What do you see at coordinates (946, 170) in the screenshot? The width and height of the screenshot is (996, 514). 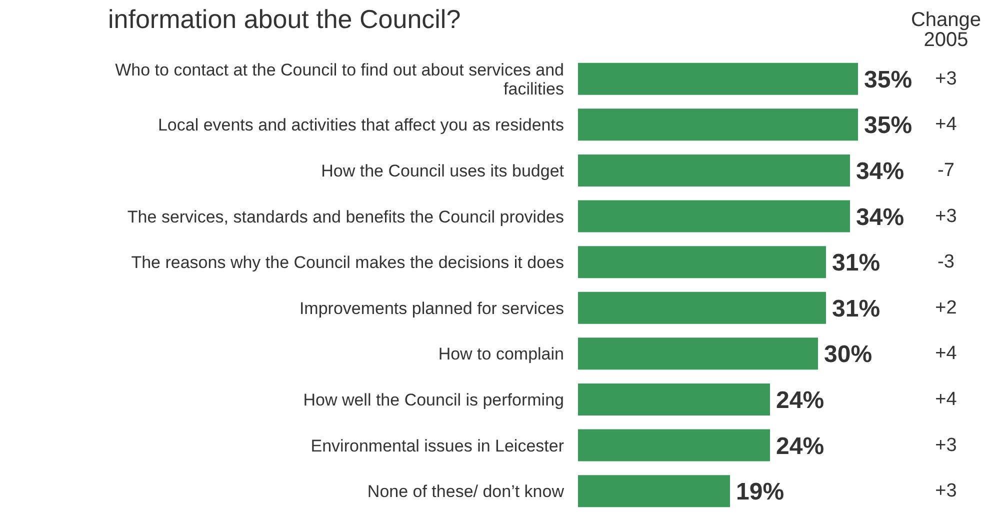 I see `text: -7` at bounding box center [946, 170].